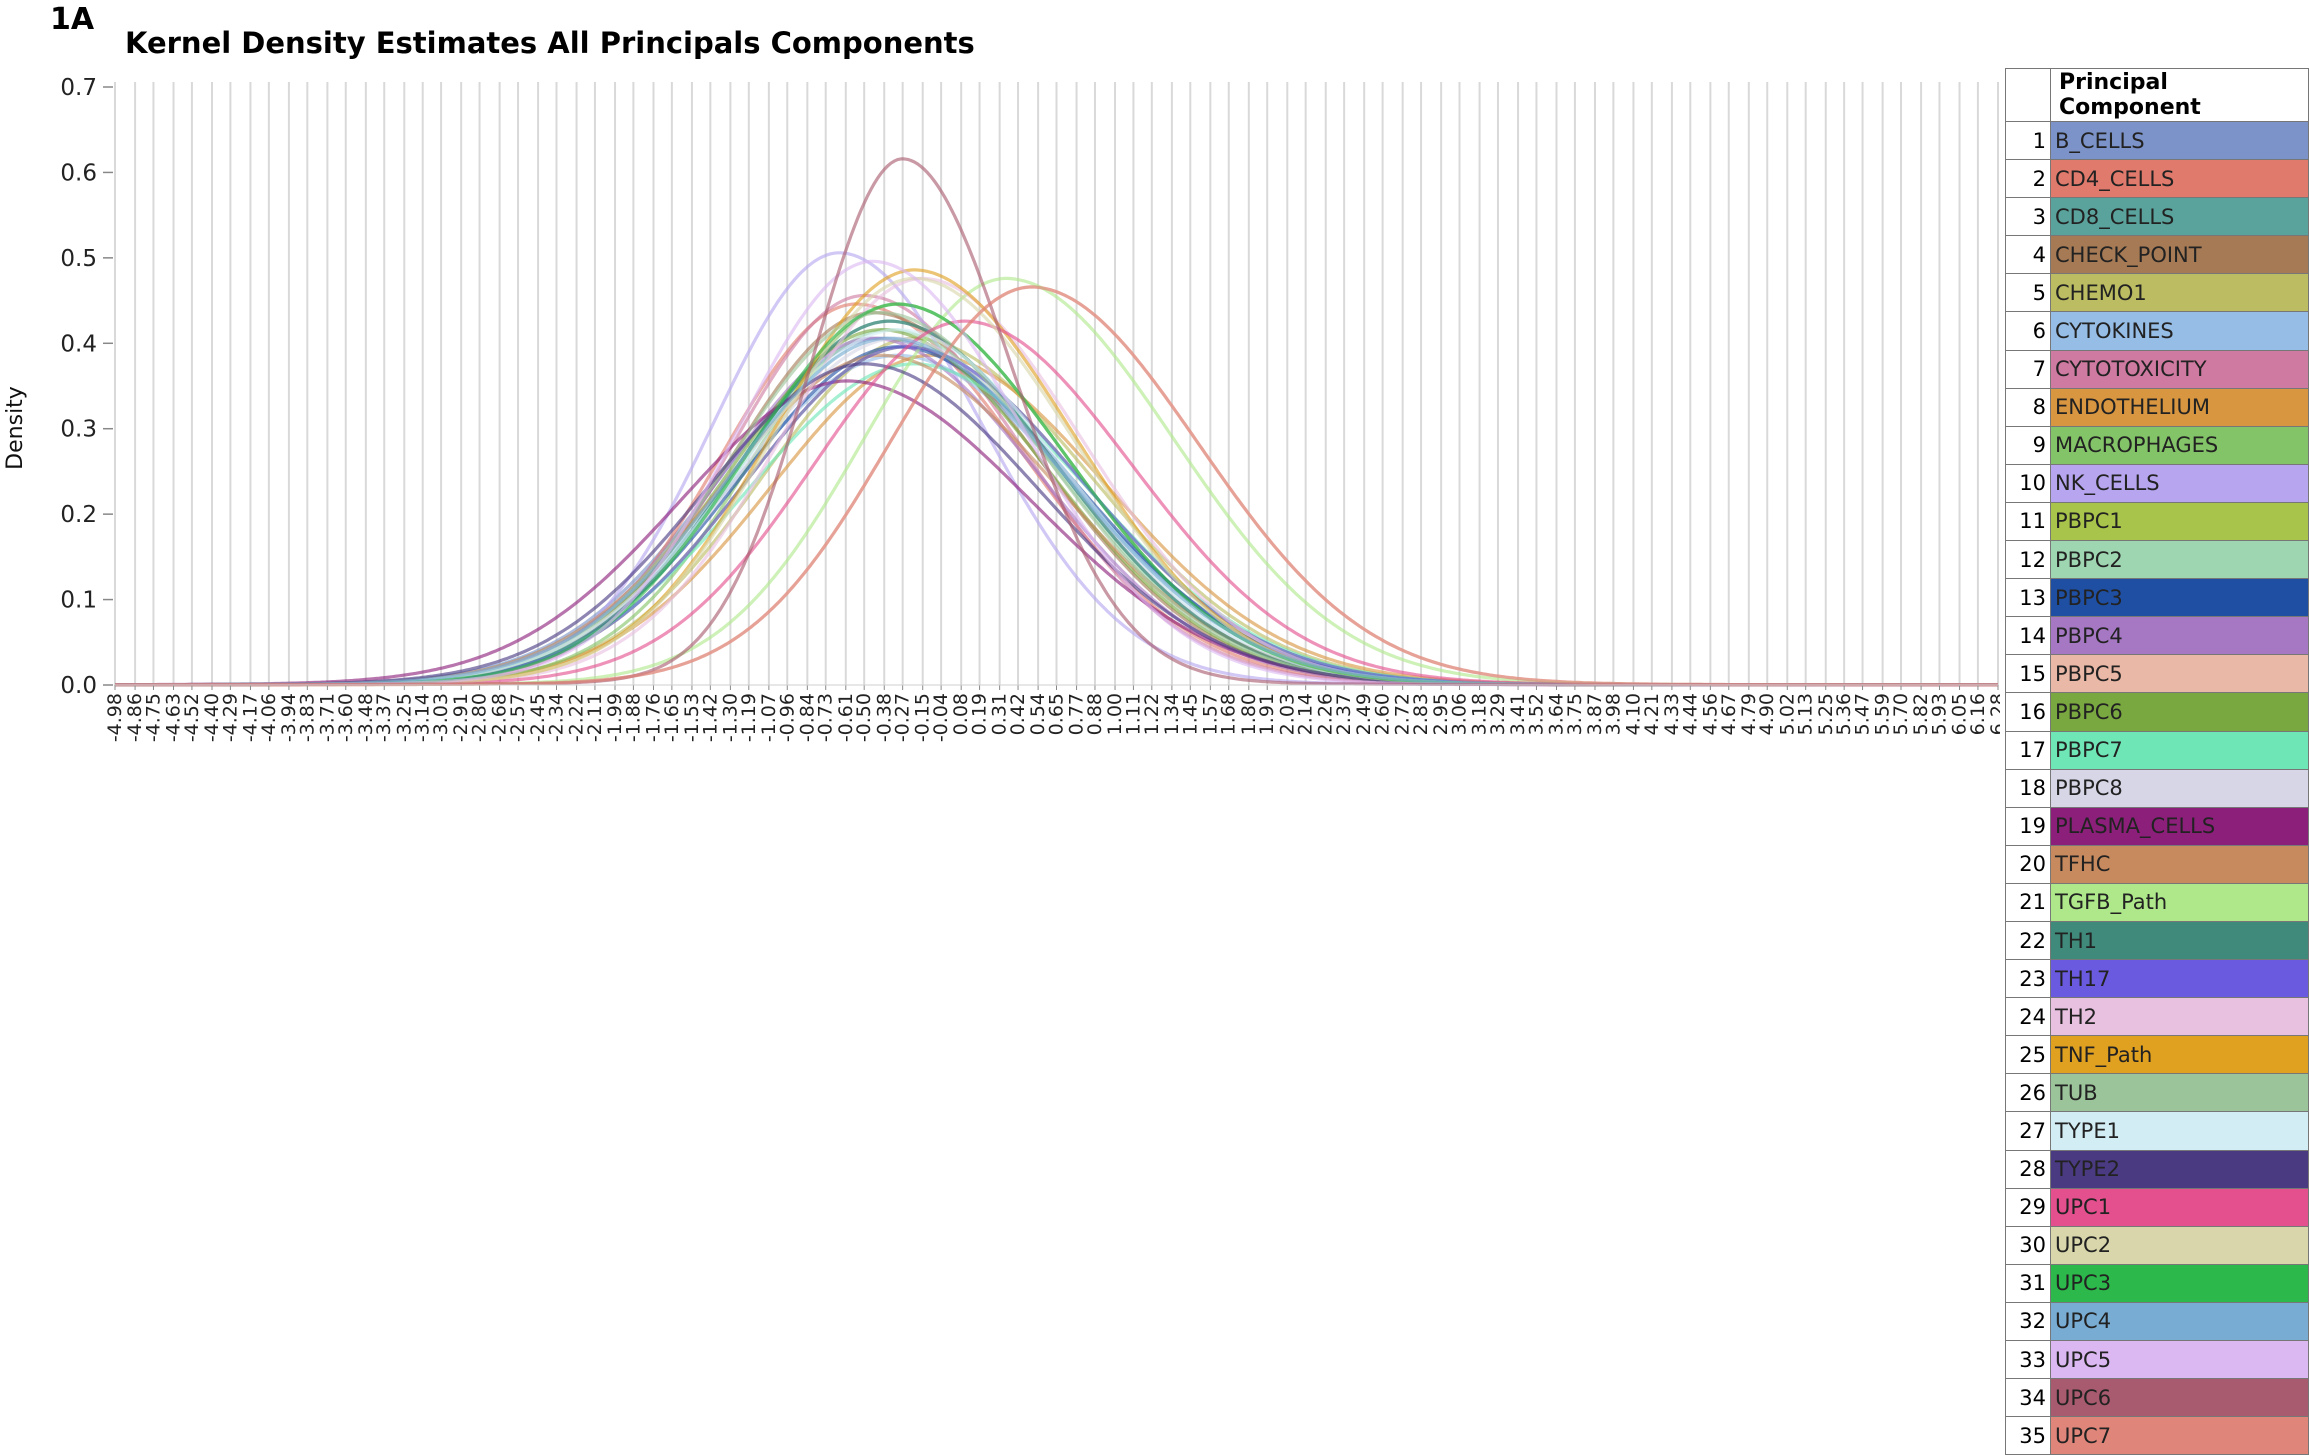  I want to click on x-tick-label: 3.29, so click(1498, 714).